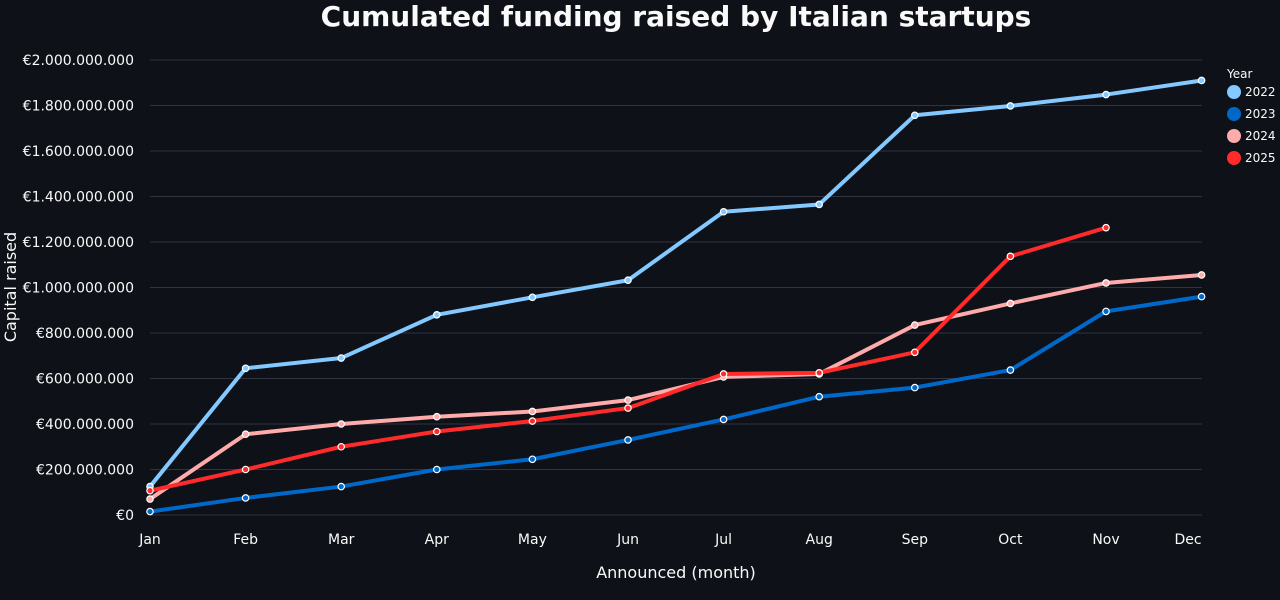 This screenshot has width=1280, height=600. What do you see at coordinates (149, 540) in the screenshot?
I see `x-tick-label: Jan` at bounding box center [149, 540].